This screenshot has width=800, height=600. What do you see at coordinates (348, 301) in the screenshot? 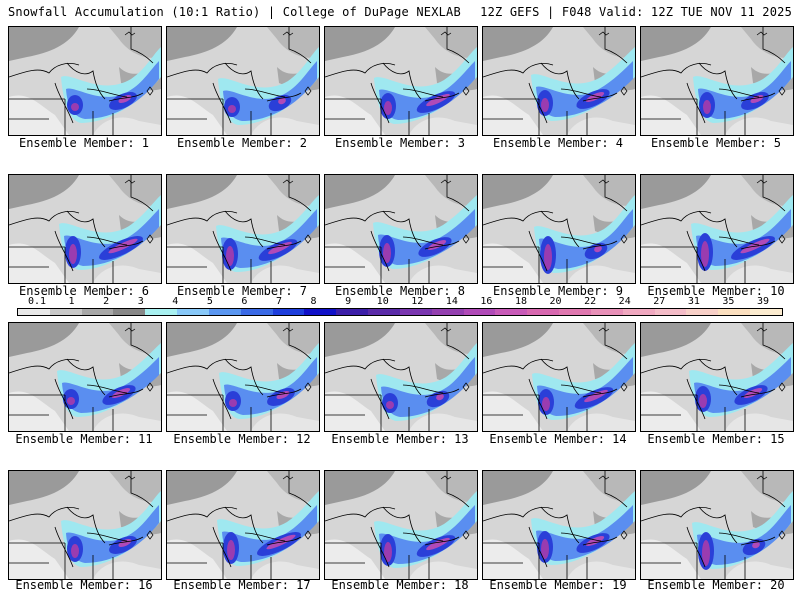
I see `colorbar-tick-label: 9` at bounding box center [348, 301].